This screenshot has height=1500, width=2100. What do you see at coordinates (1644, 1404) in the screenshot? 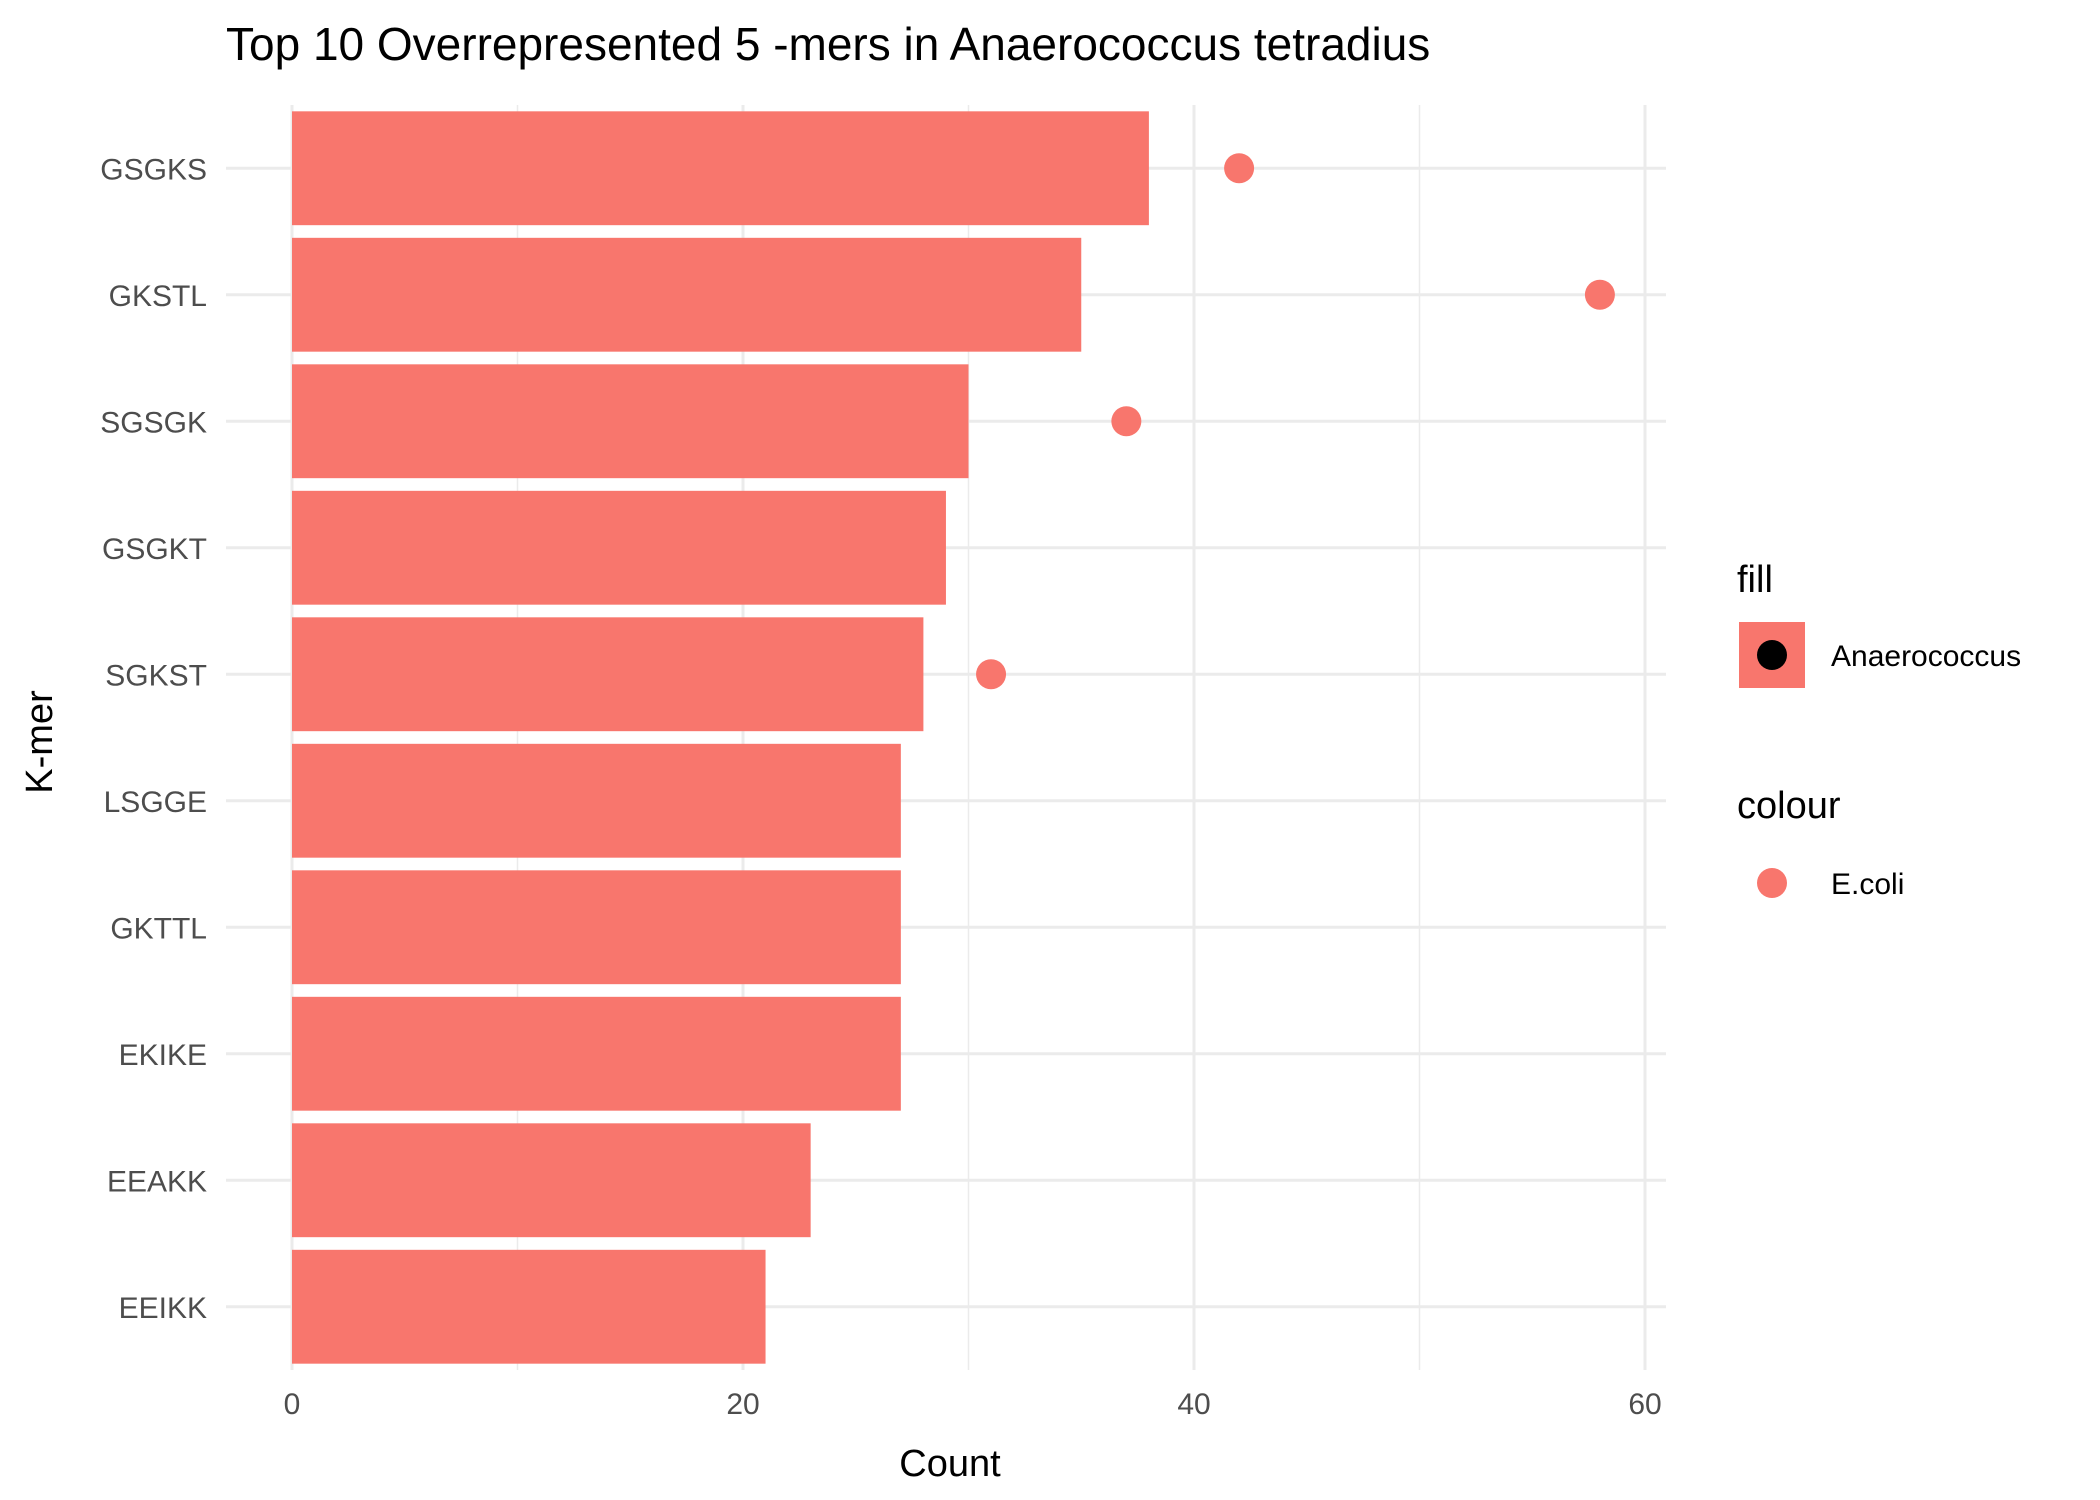
I see `x-tick-label: 60` at bounding box center [1644, 1404].